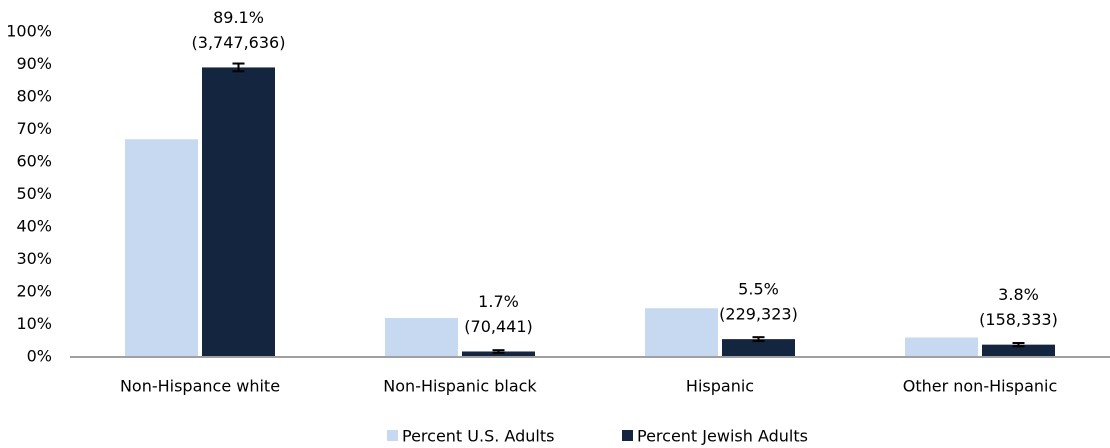 This screenshot has width=1110, height=448. What do you see at coordinates (720, 386) in the screenshot?
I see `x-tick-label: Hispanic` at bounding box center [720, 386].